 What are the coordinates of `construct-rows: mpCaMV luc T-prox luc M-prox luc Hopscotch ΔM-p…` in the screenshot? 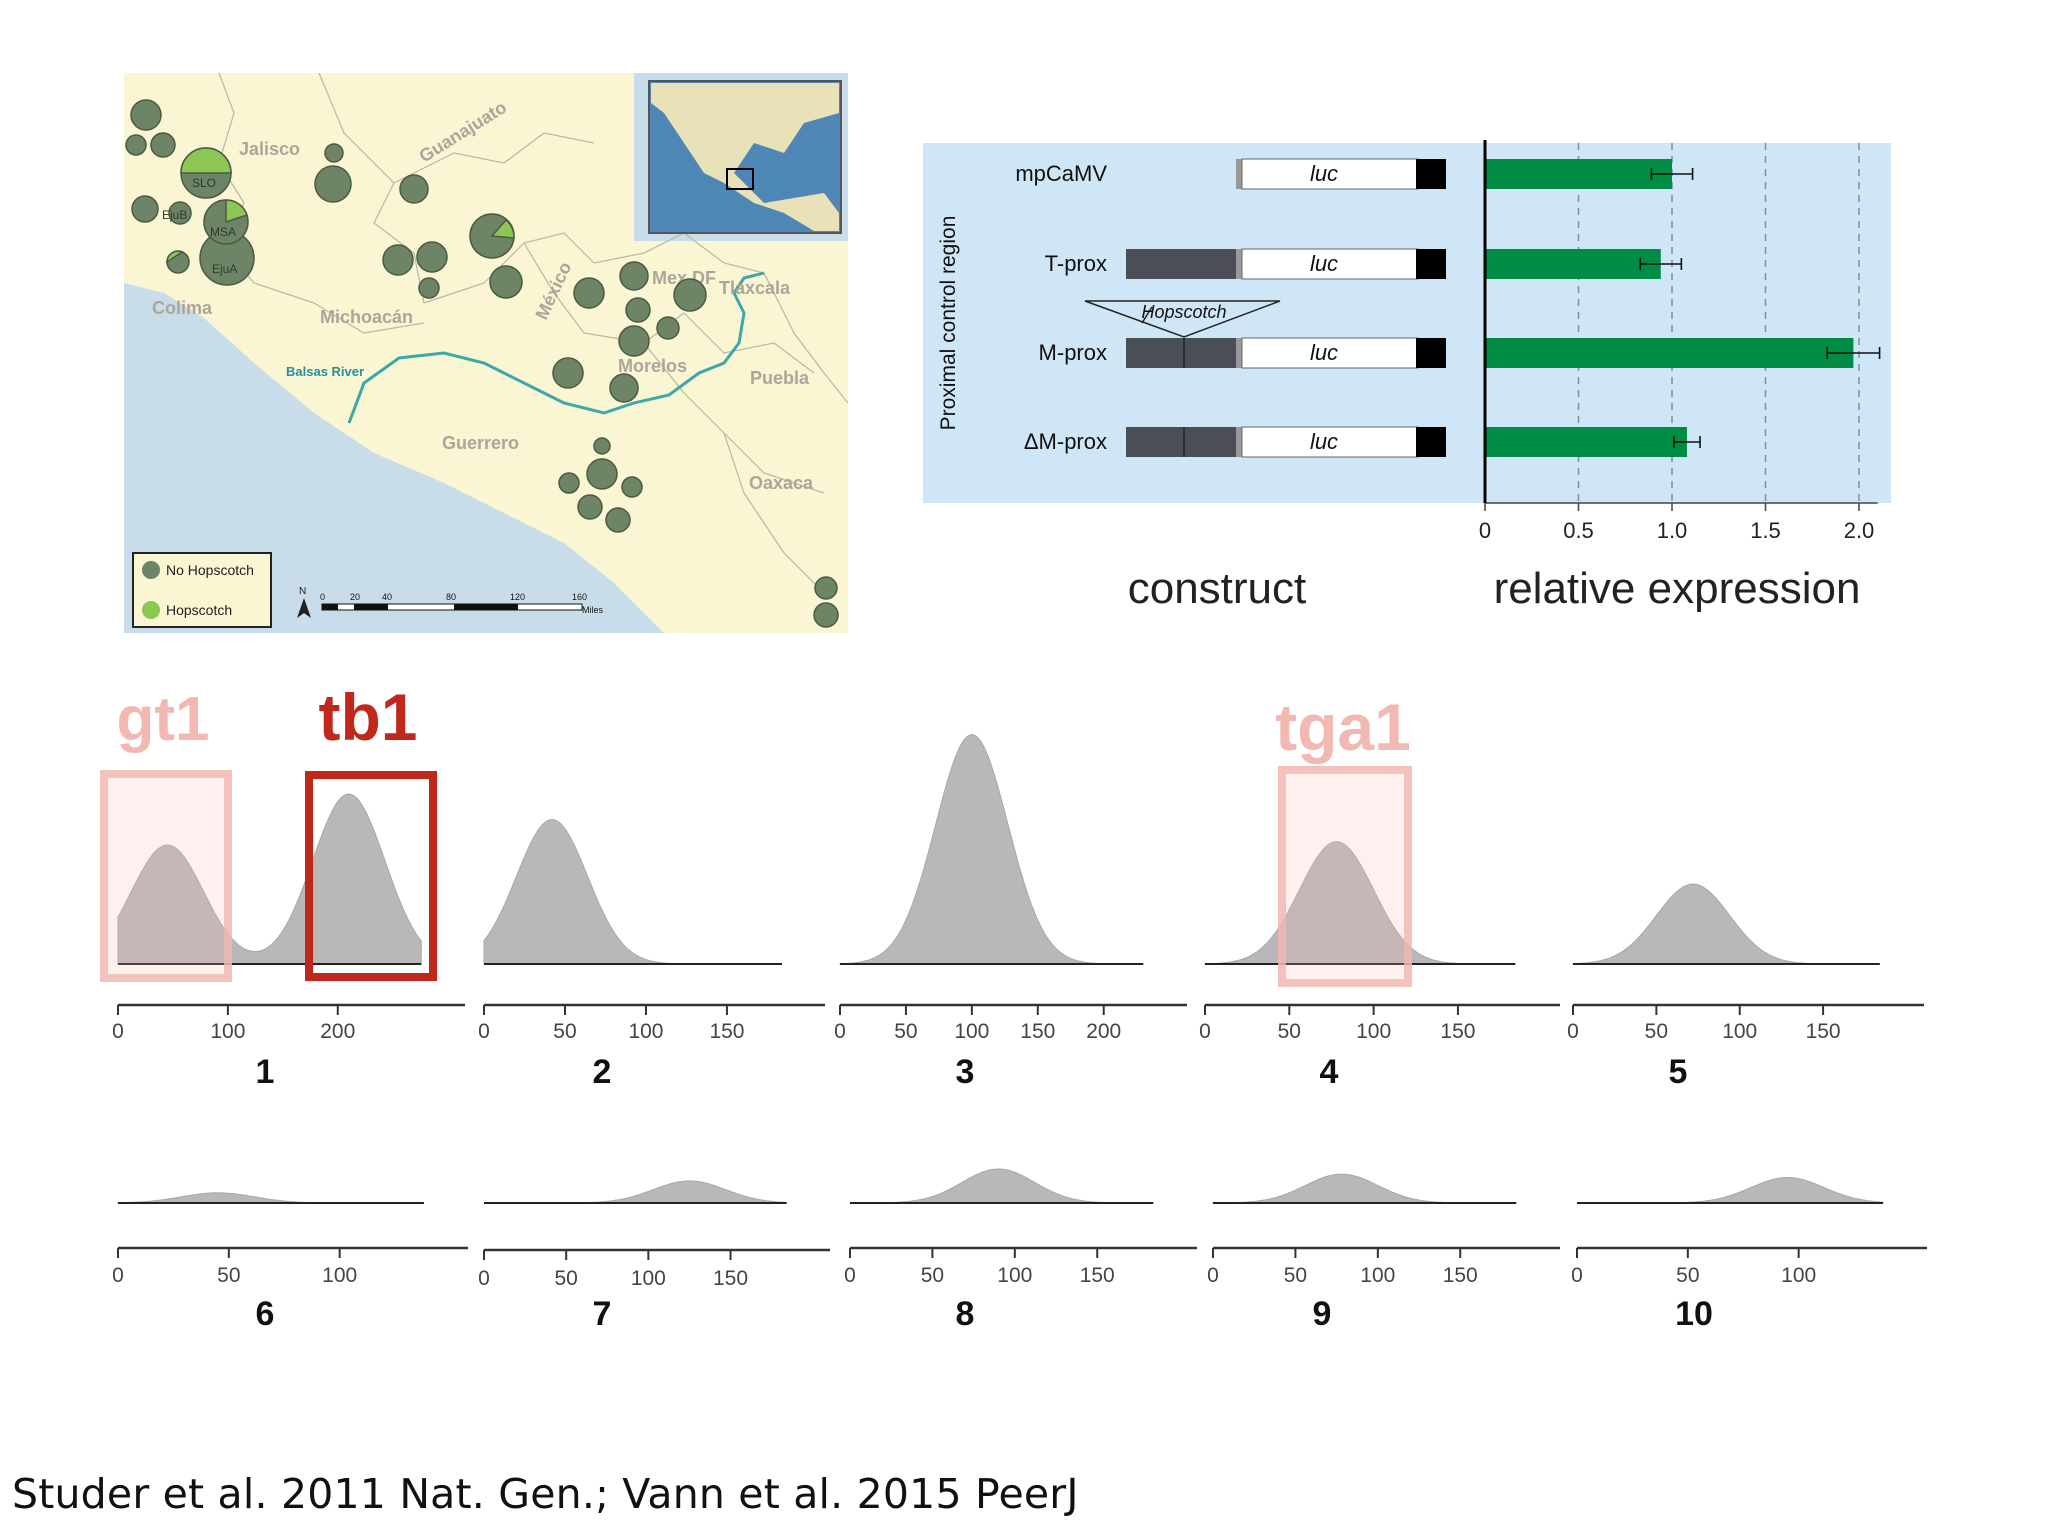 It's located at (1230, 308).